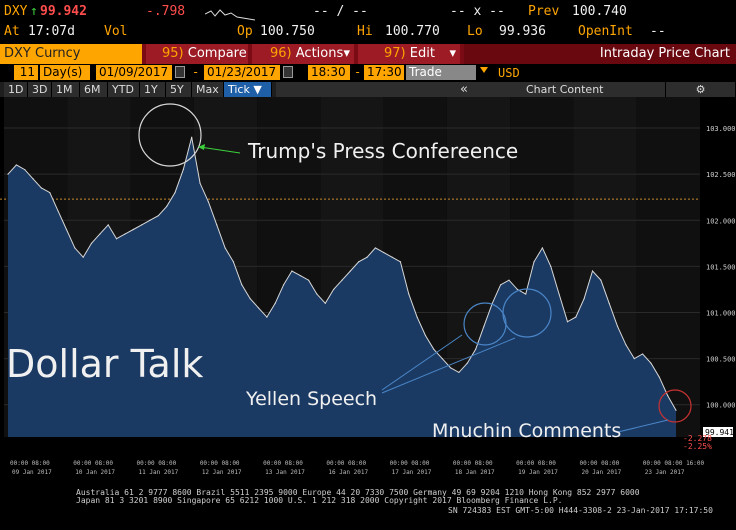  What do you see at coordinates (196, 72) in the screenshot?
I see `date-range-dash: -` at bounding box center [196, 72].